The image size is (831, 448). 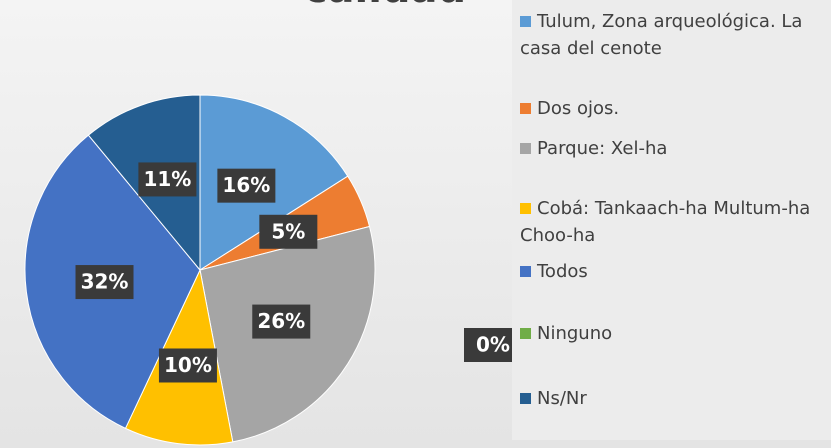 I want to click on data-label: 0%, so click(x=493, y=345).